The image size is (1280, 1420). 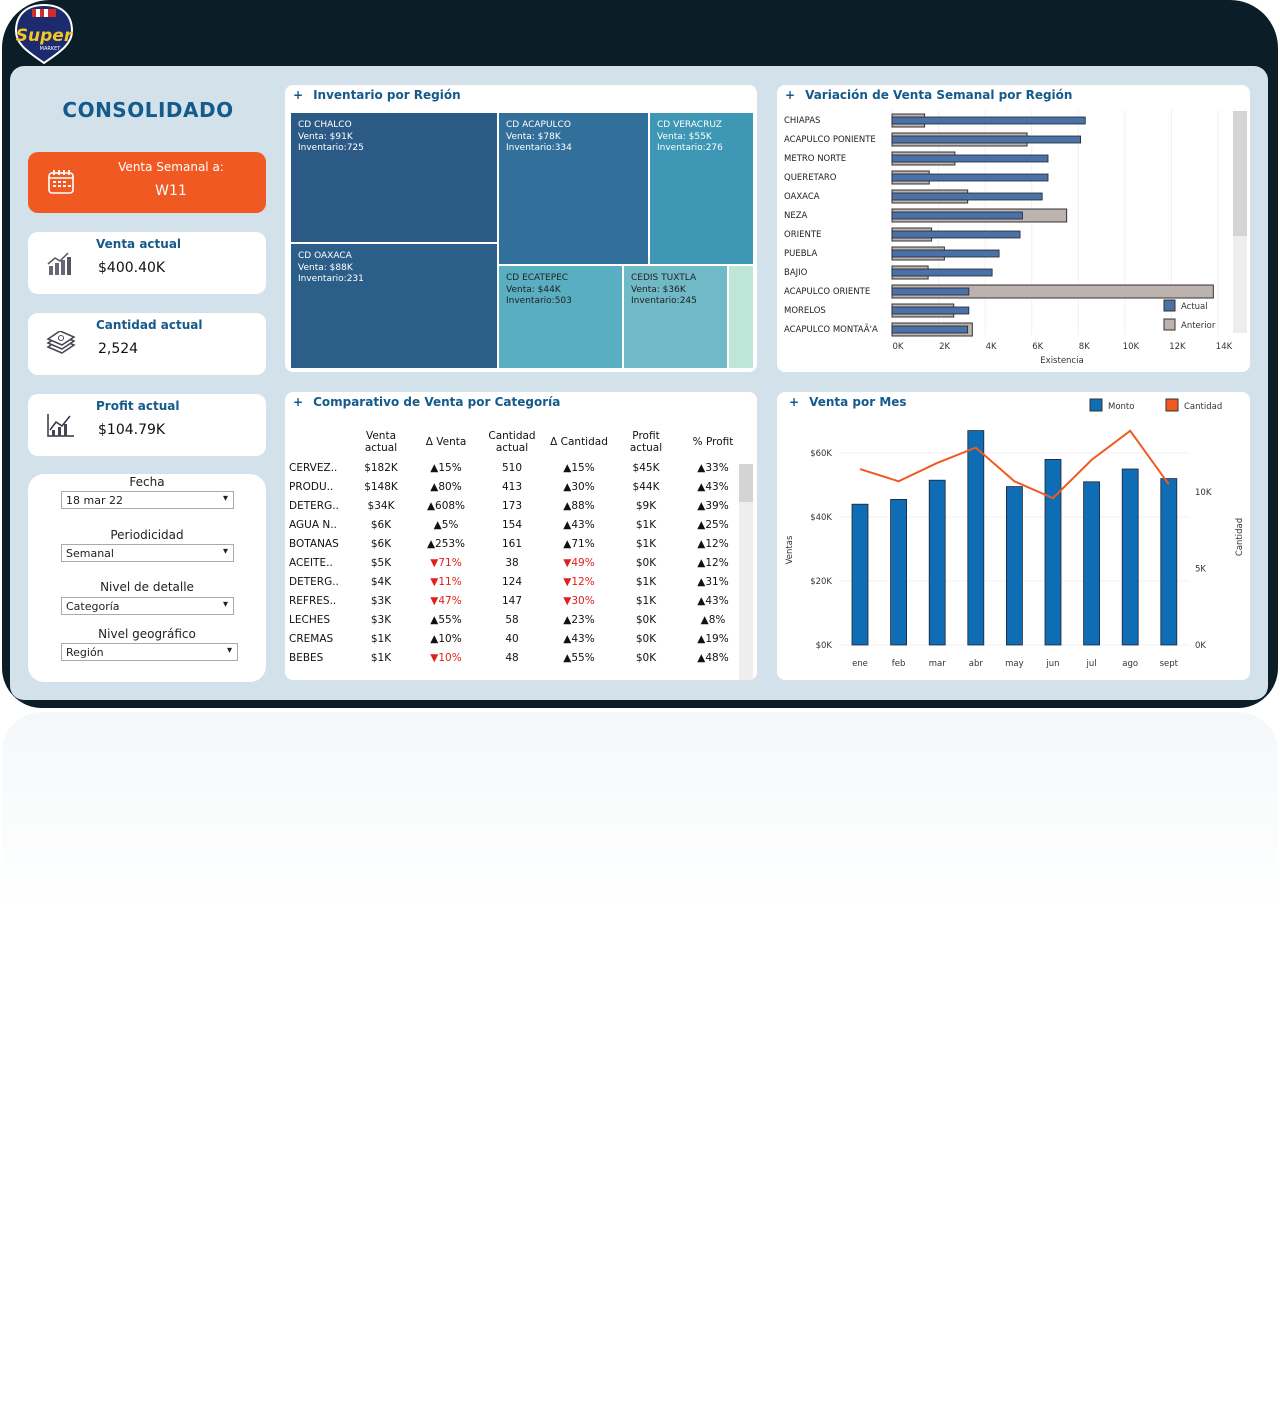 What do you see at coordinates (60, 425) in the screenshot?
I see `profit-chart-icon` at bounding box center [60, 425].